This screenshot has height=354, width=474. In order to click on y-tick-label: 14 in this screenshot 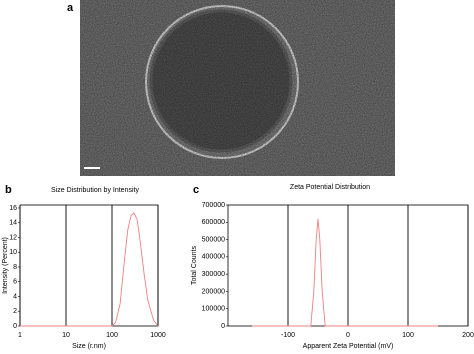, I will do `click(13, 223)`.